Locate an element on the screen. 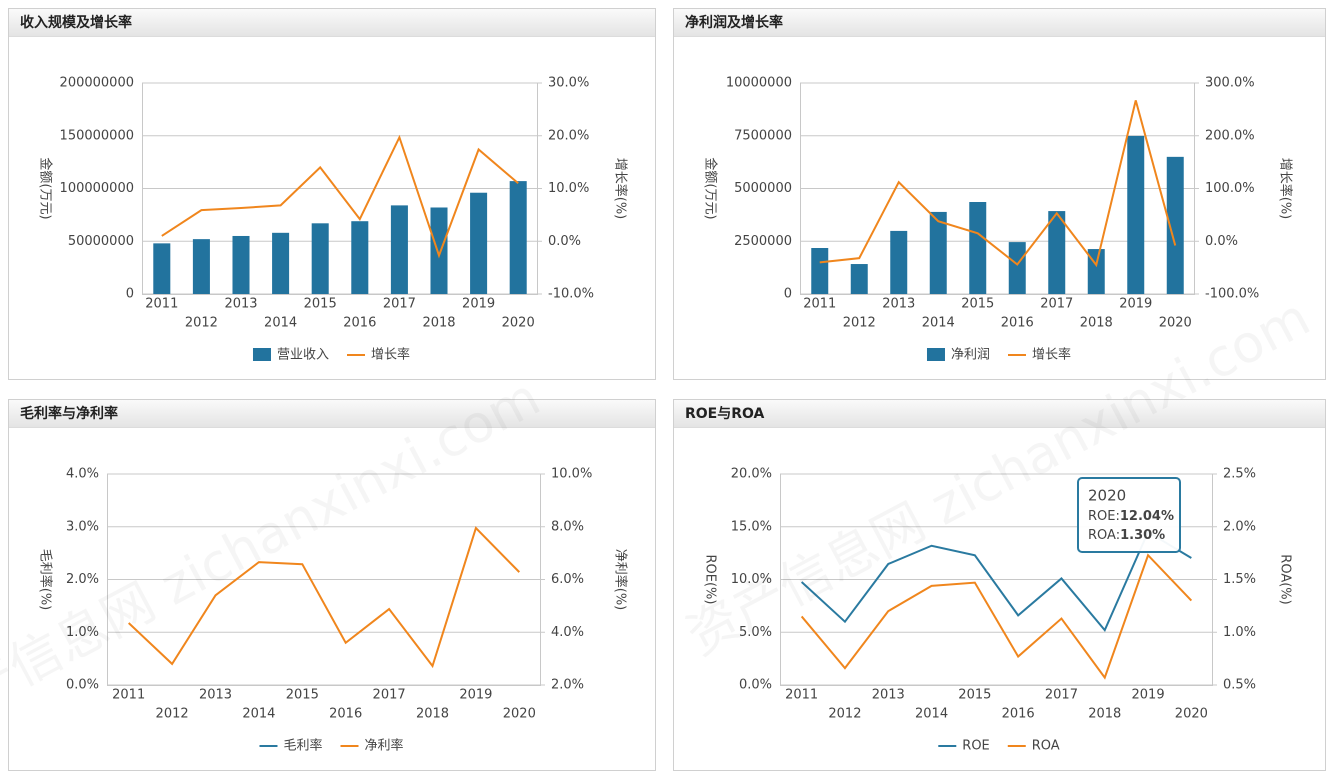  y2-tick-label: 200.0% is located at coordinates (1230, 135).